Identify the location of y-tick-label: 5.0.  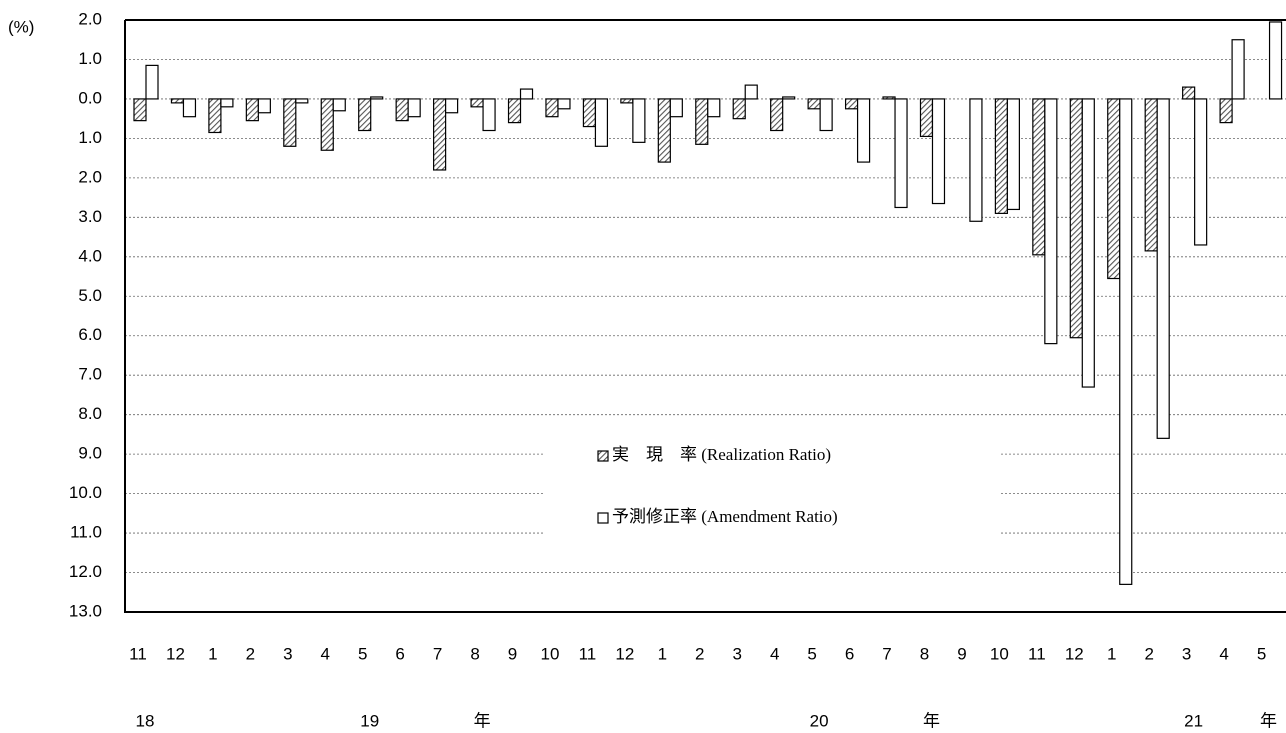
(90, 295).